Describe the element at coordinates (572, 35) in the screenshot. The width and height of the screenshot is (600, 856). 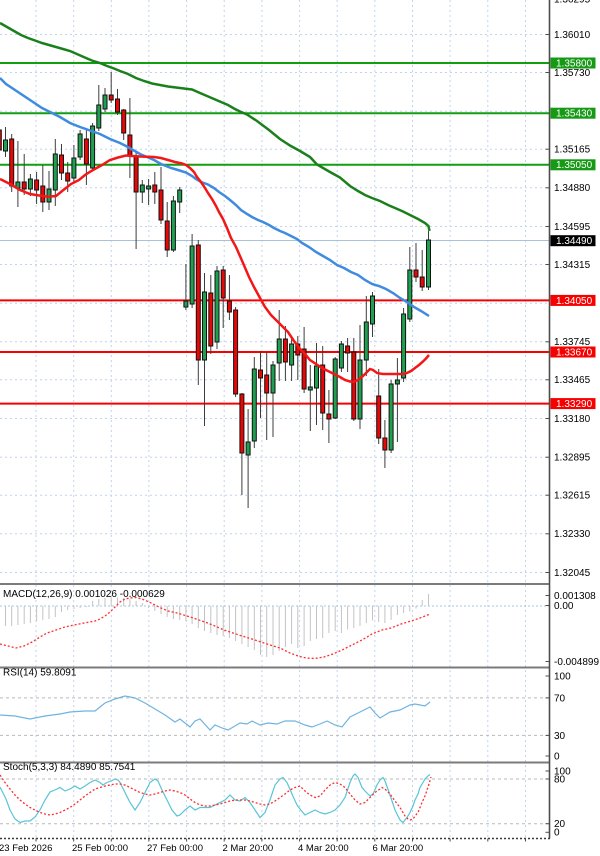
I see `svg-text: 1.36010` at that location.